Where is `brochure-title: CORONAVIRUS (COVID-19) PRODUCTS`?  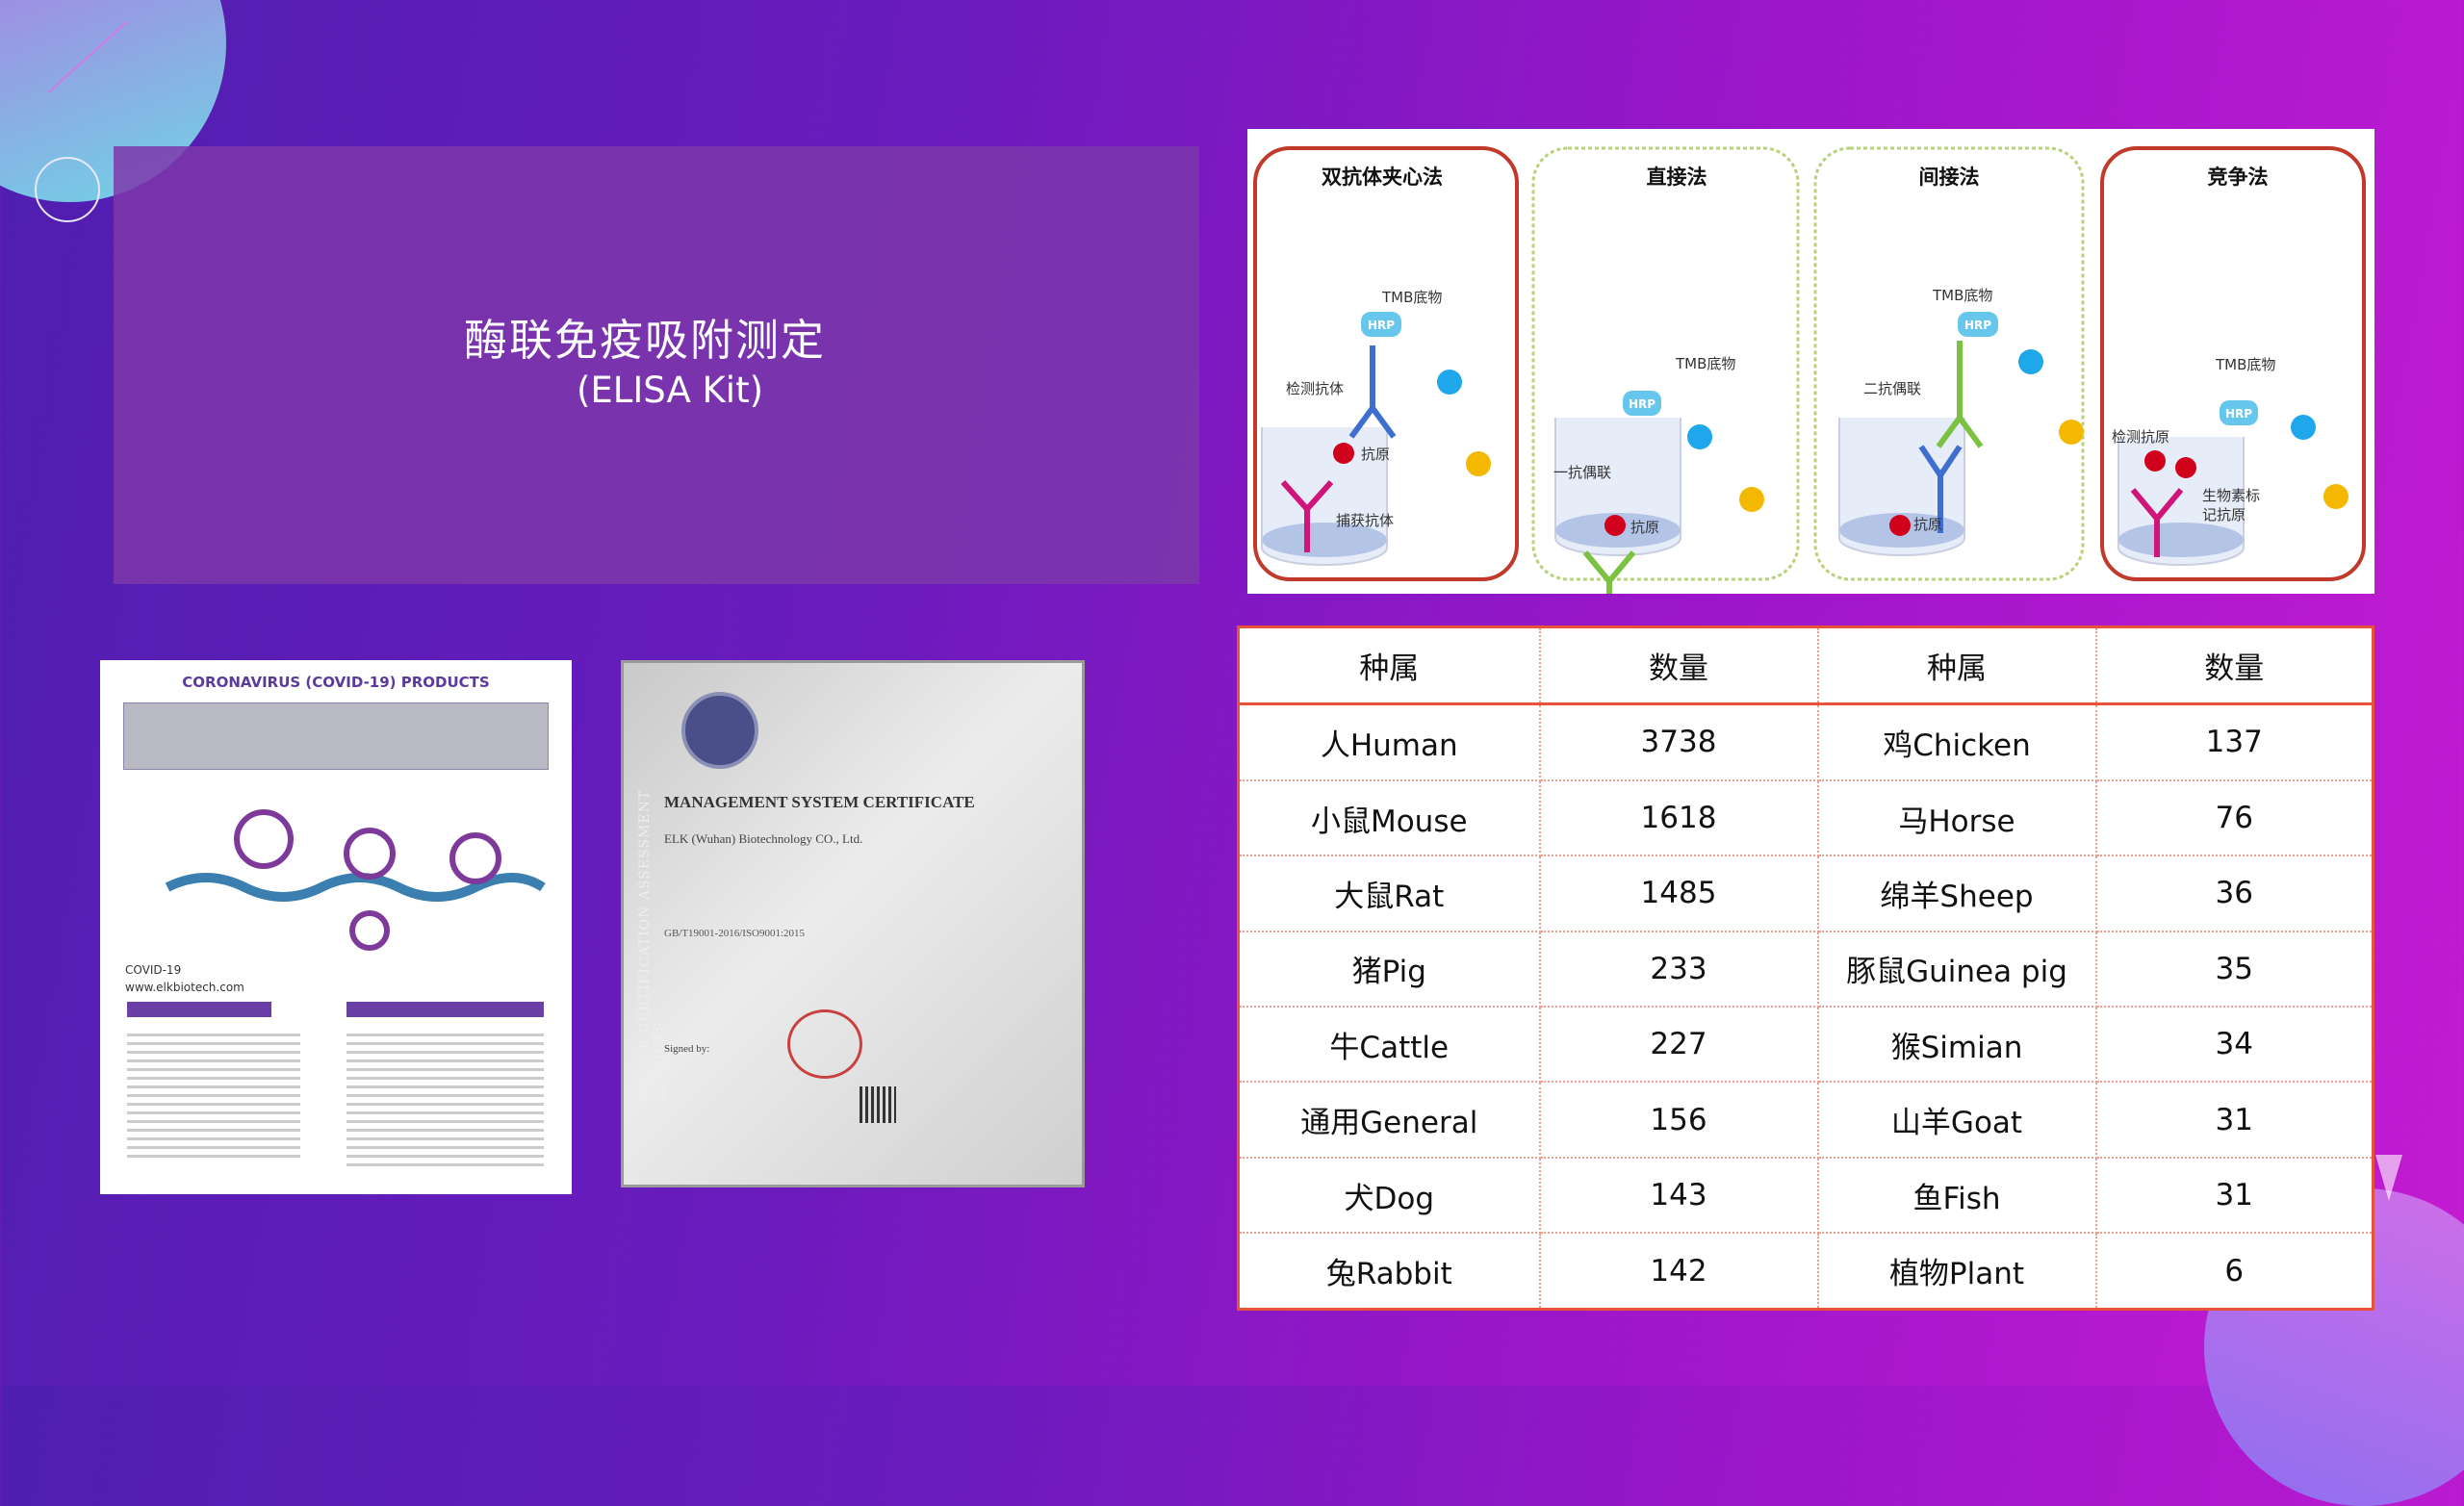 brochure-title: CORONAVIRUS (COVID-19) PRODUCTS is located at coordinates (336, 682).